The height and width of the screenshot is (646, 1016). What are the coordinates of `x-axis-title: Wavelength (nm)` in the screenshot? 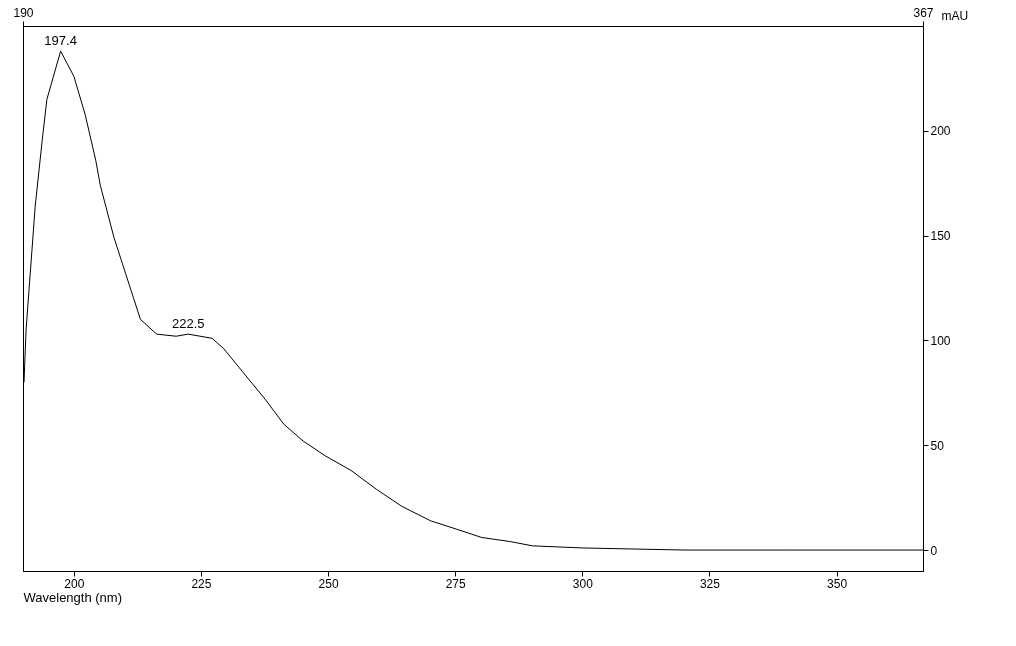 It's located at (72, 597).